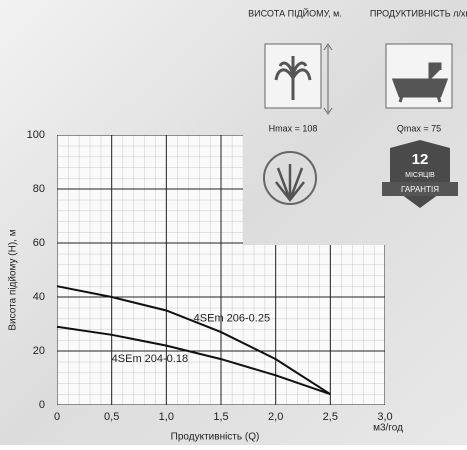  I want to click on x-tick-label: 1,0, so click(166, 417).